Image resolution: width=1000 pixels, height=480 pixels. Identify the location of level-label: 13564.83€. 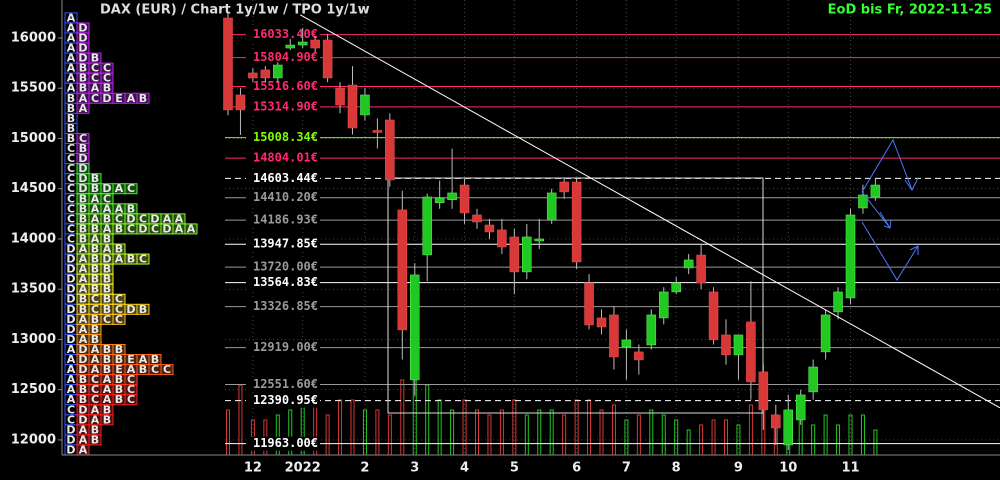
(285, 282).